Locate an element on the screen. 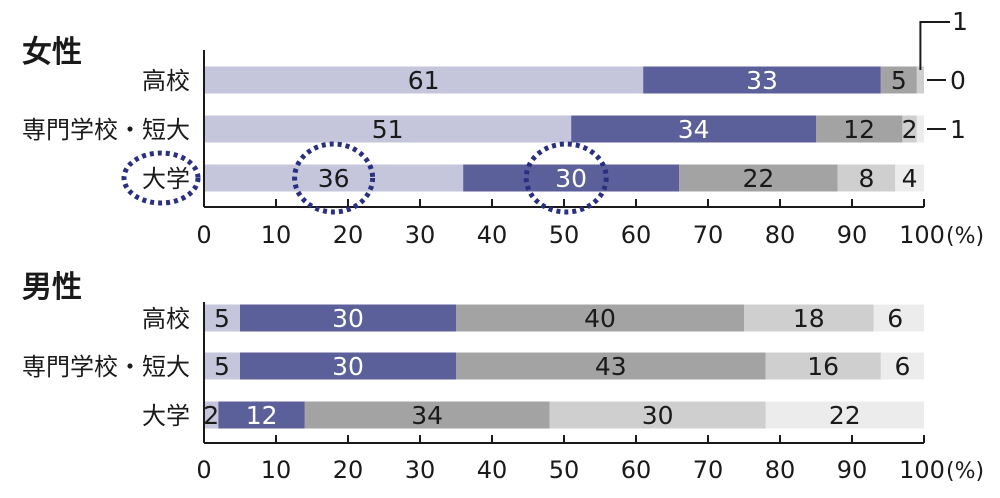 This screenshot has width=1000, height=498. panel-1-x-tick-label: 80 is located at coordinates (780, 235).